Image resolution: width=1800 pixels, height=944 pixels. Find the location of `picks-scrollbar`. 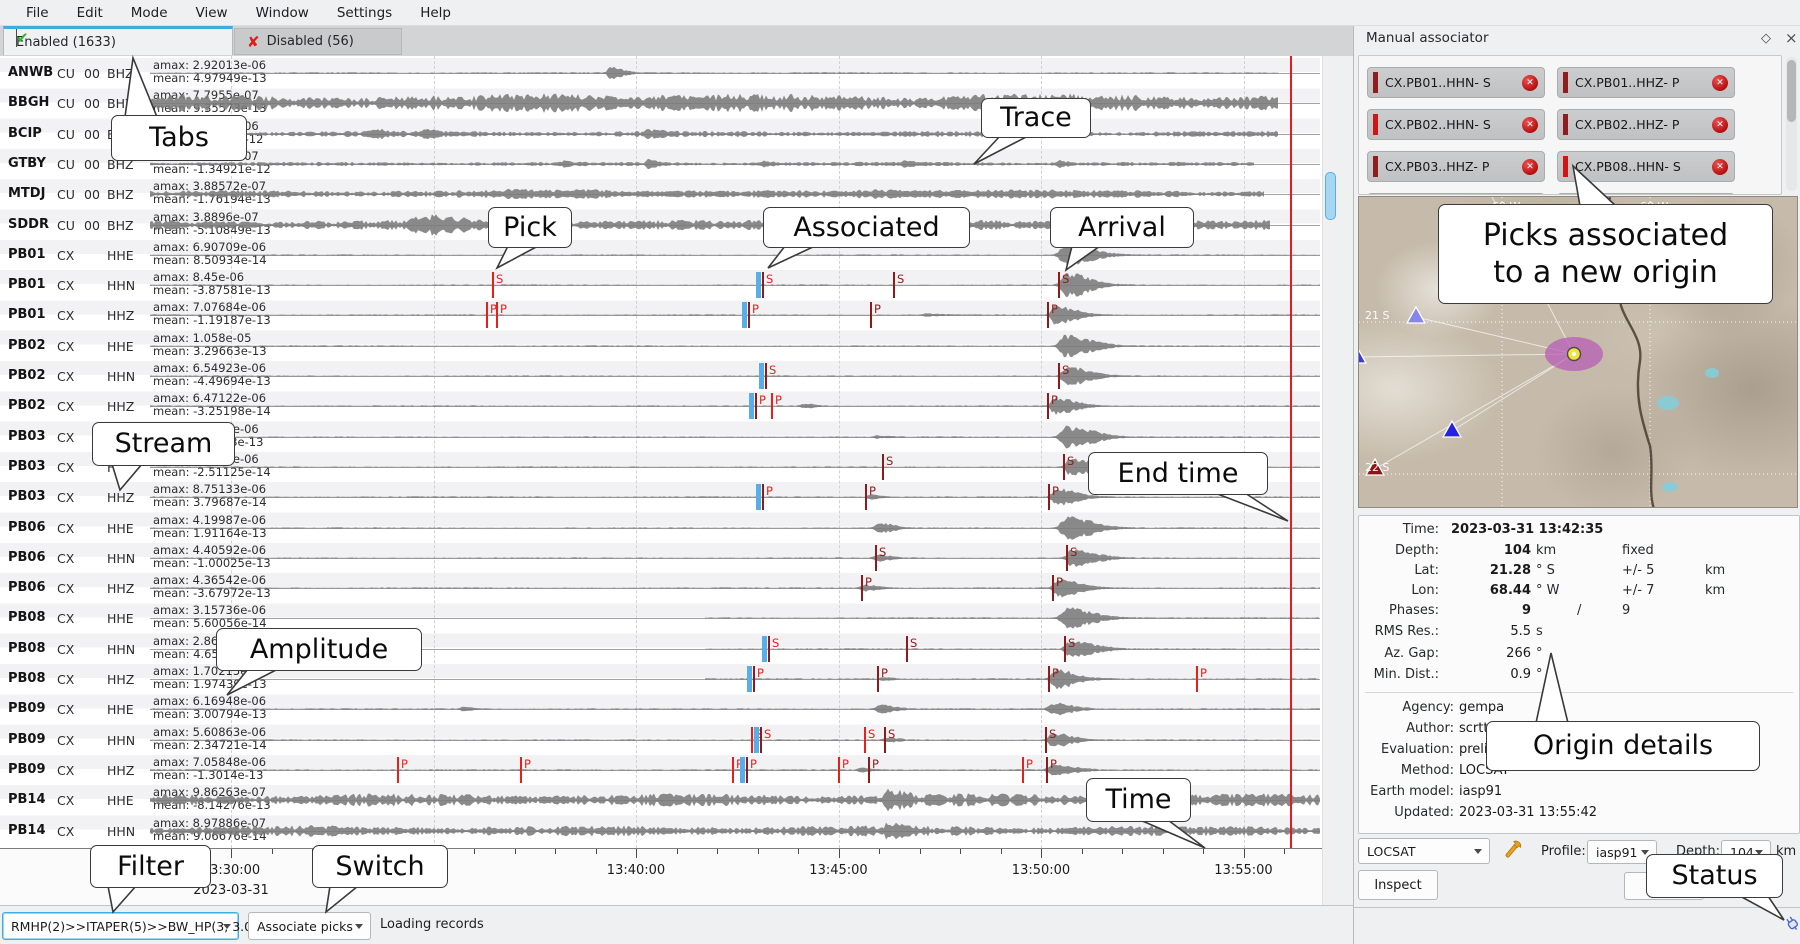

picks-scrollbar is located at coordinates (1791, 124).